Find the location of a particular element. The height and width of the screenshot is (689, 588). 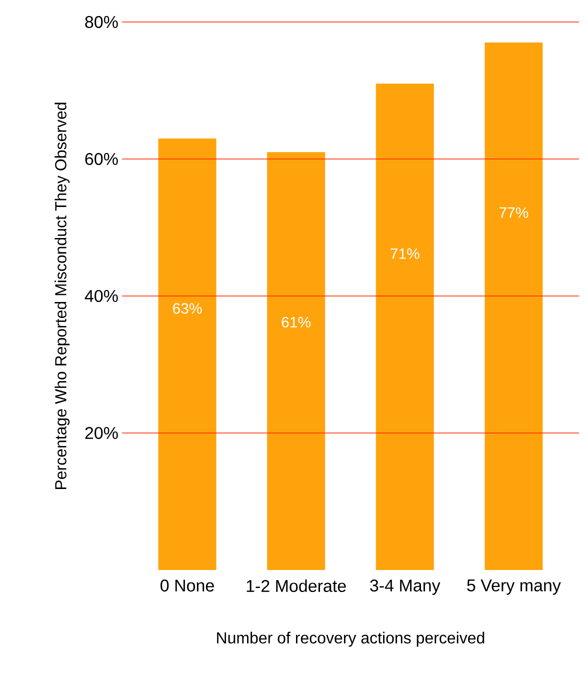

data-label: 61% is located at coordinates (296, 322).